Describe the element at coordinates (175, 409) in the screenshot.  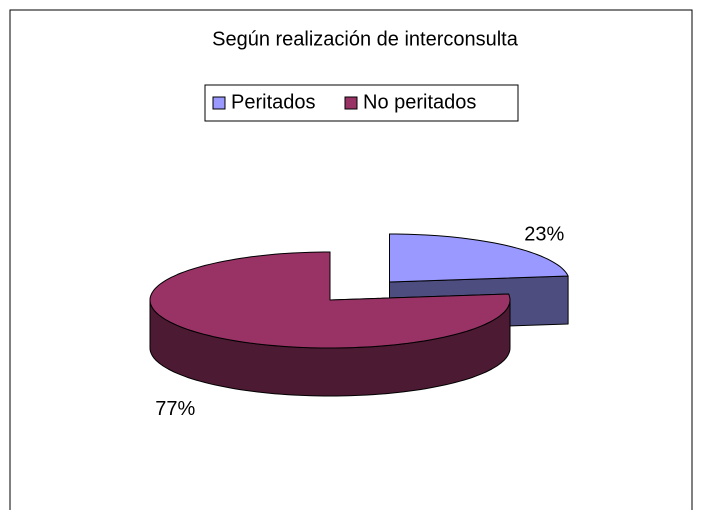
I see `data-label: 77%` at that location.